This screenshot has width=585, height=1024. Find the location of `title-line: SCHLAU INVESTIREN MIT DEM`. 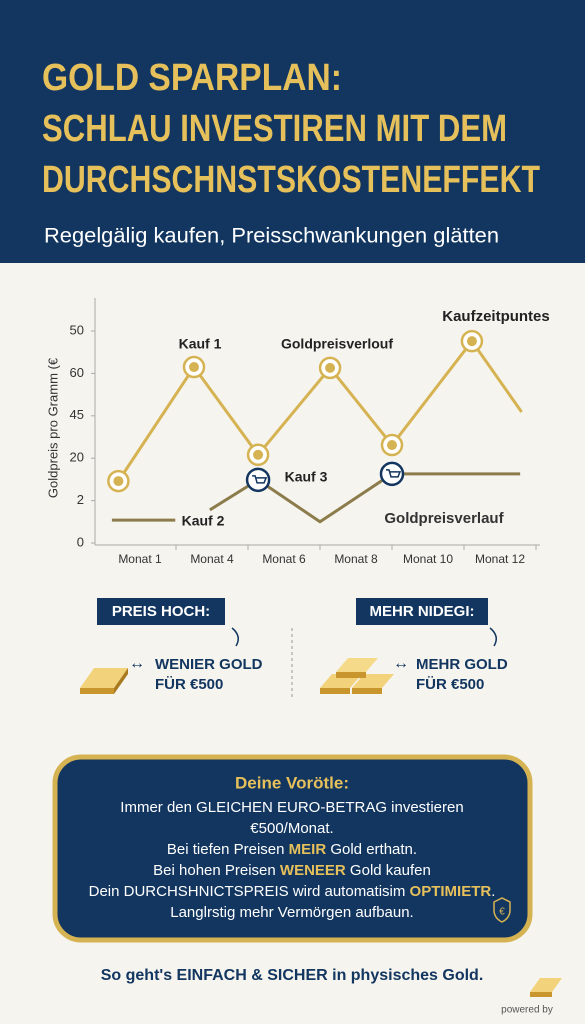

title-line: SCHLAU INVESTIREN MIT DEM is located at coordinates (274, 129).